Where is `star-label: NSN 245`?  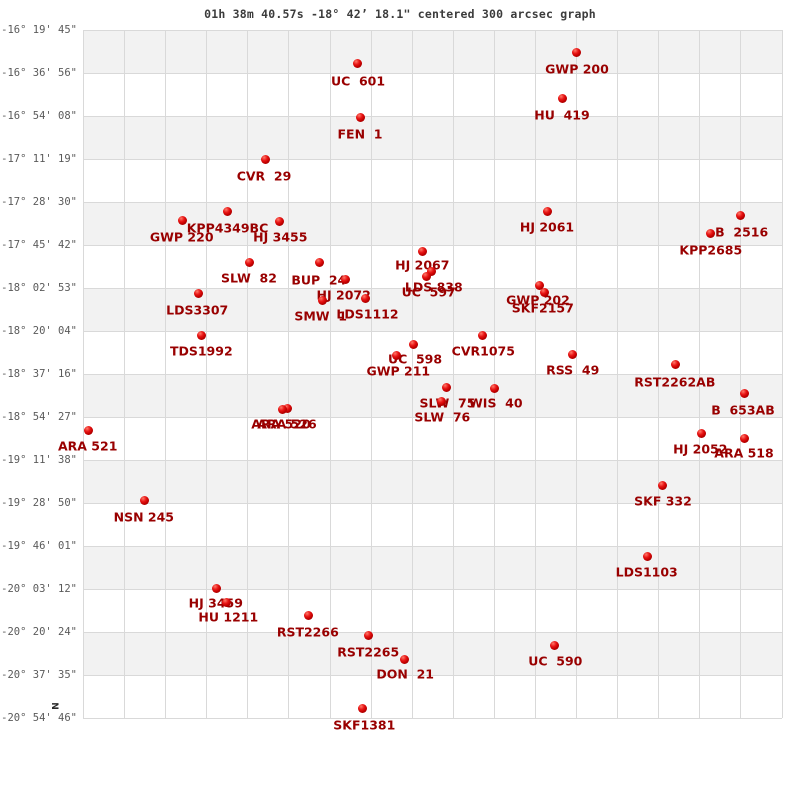
star-label: NSN 245 is located at coordinates (143, 517).